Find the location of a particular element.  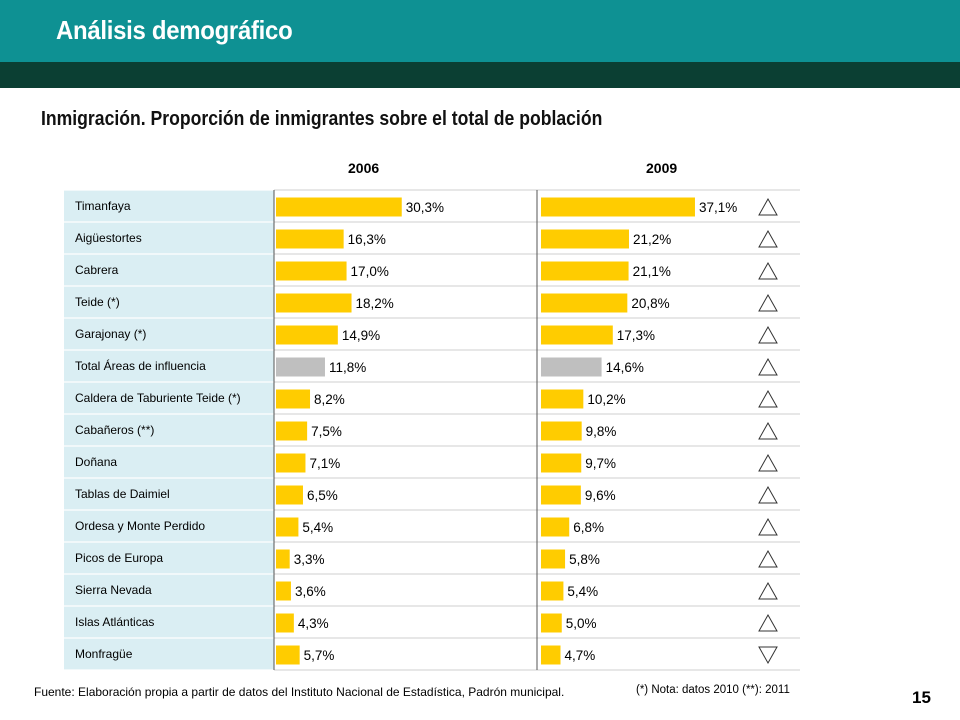

column-label-2006: 2006 is located at coordinates (364, 168).